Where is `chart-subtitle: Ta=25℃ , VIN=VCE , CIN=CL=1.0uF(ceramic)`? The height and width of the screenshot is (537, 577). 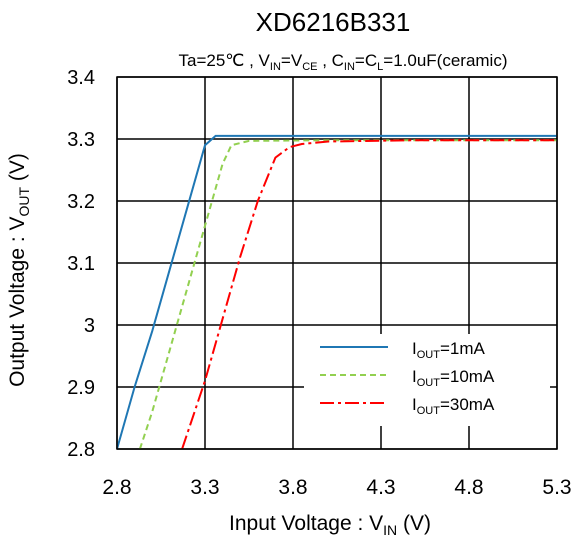 chart-subtitle: Ta=25℃ , VIN=VCE , CIN=CL=1.0uF(ceramic) is located at coordinates (343, 62).